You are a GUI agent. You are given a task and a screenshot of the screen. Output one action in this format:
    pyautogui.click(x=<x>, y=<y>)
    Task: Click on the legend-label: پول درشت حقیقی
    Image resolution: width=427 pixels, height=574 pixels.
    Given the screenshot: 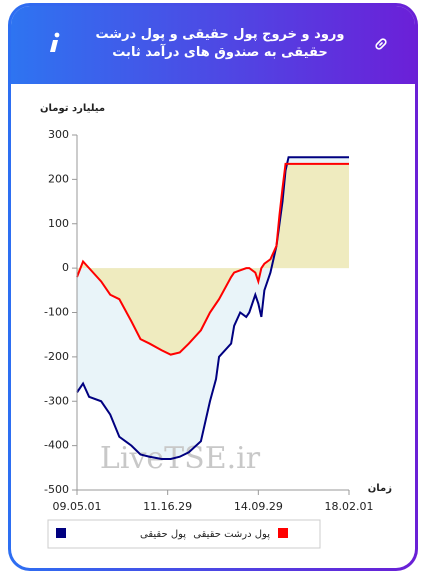 What is the action you would take?
    pyautogui.click(x=231, y=534)
    